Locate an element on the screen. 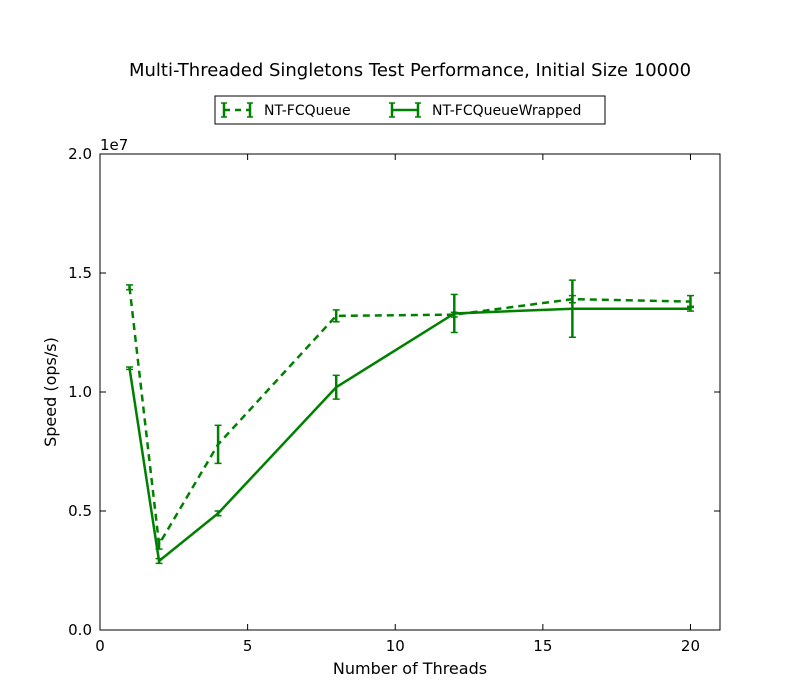 Image resolution: width=800 pixels, height=700 pixels. x-tick-label: 0 is located at coordinates (100, 646).